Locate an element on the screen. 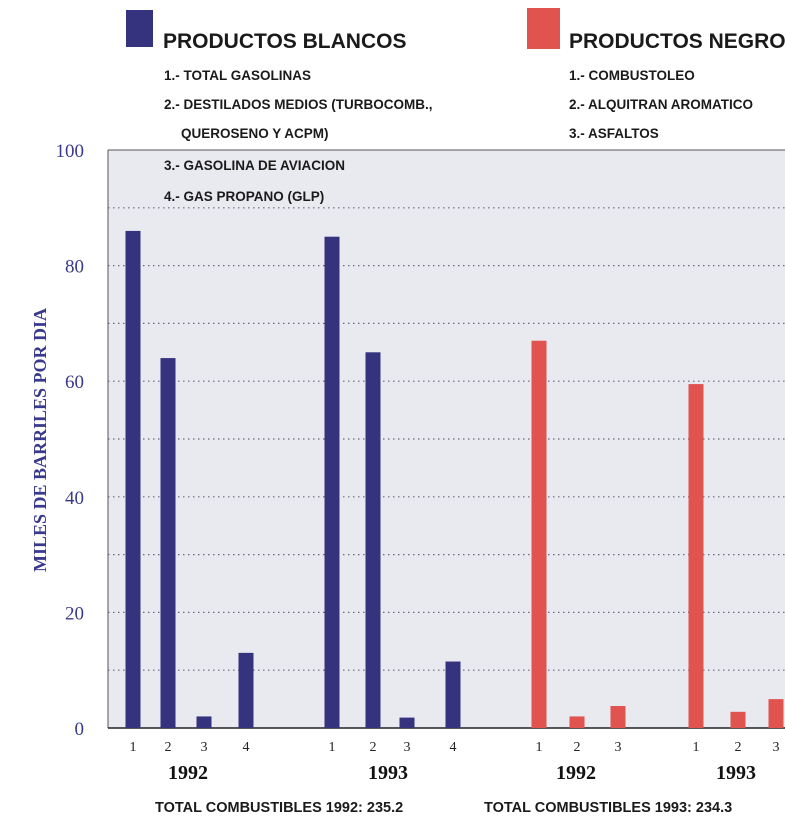 The image size is (785, 823). legend-swatch-blancos is located at coordinates (139, 28).